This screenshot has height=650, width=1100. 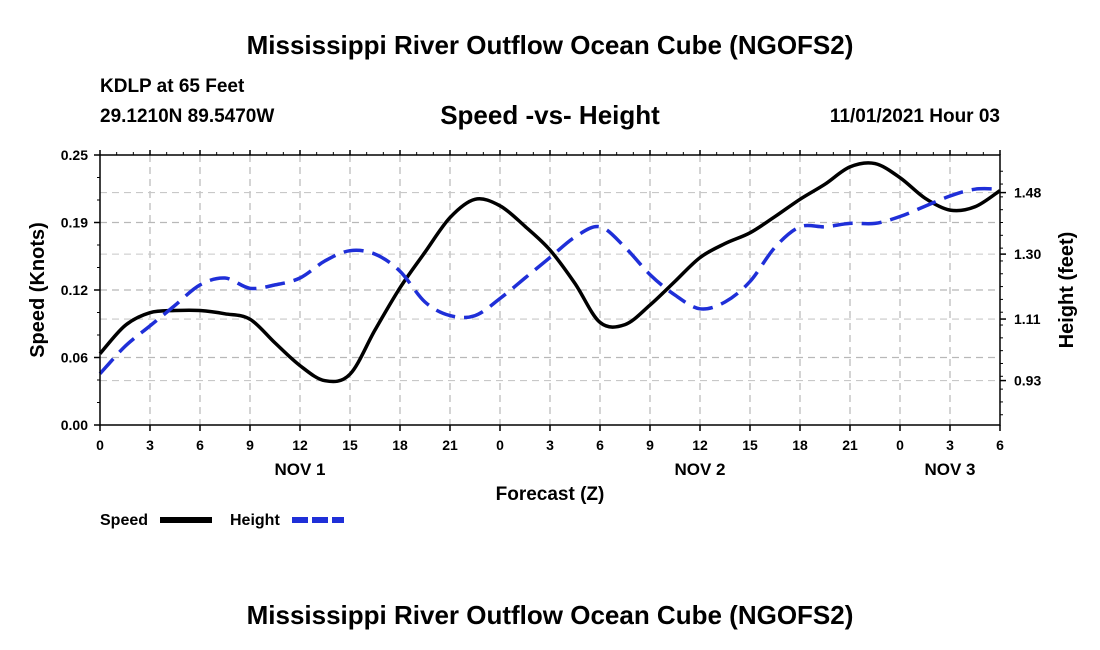 What do you see at coordinates (172, 86) in the screenshot?
I see `station-label: KDLP at 65 Feet` at bounding box center [172, 86].